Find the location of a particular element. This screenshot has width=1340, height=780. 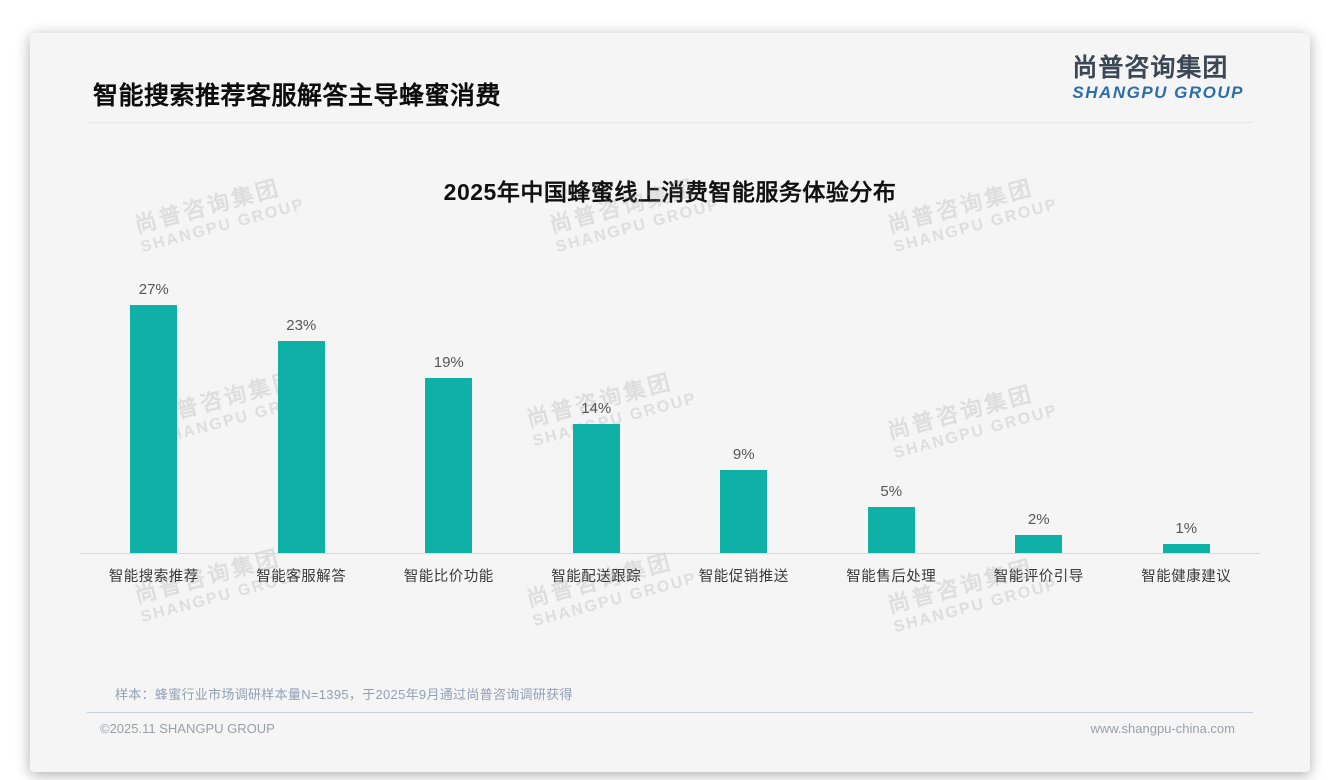

bar-column: 2% is located at coordinates (1039, 532).